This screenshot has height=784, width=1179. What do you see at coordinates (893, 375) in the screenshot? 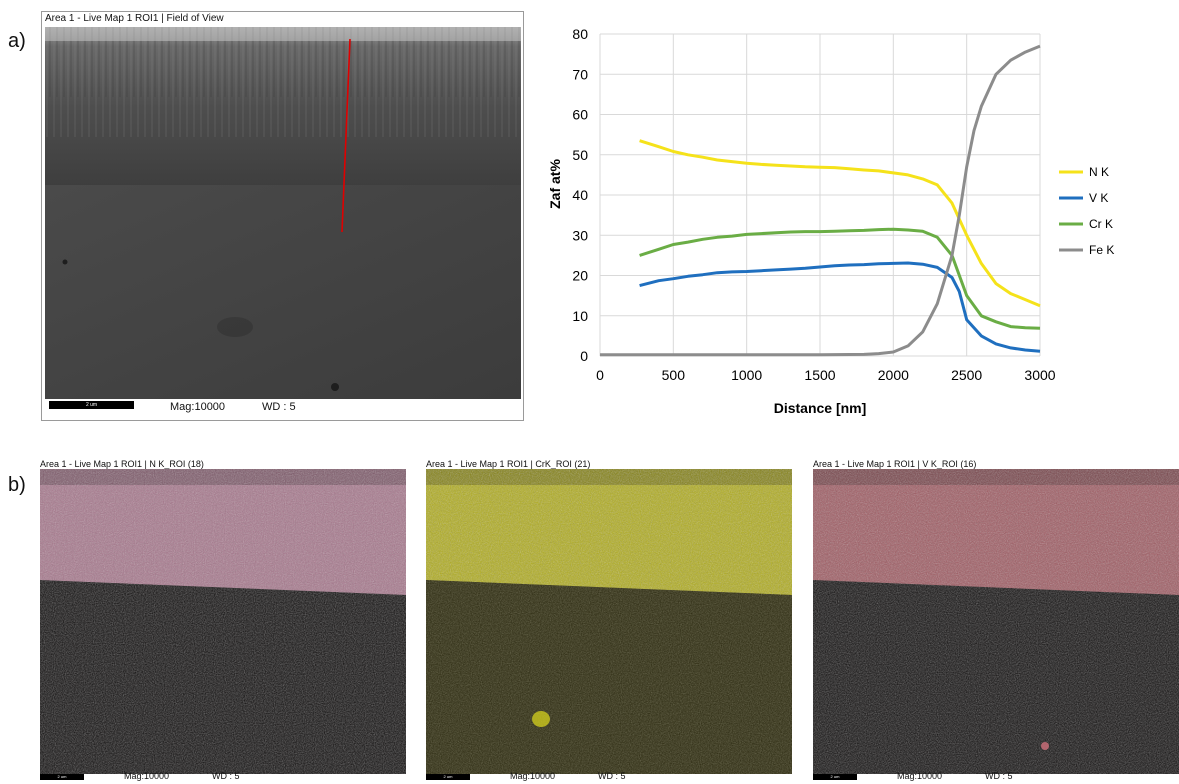
I see `x-tick-label: 2000` at bounding box center [893, 375].